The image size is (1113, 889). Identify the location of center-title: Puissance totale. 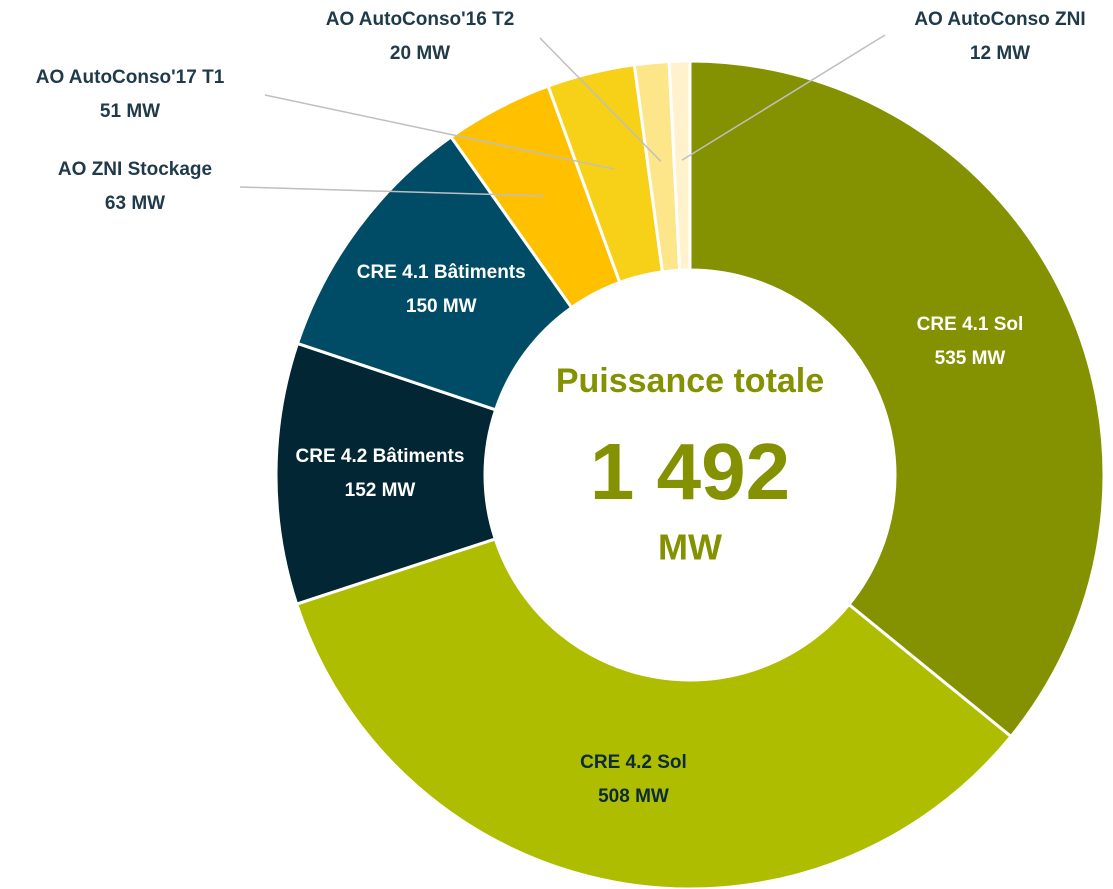
(690, 381).